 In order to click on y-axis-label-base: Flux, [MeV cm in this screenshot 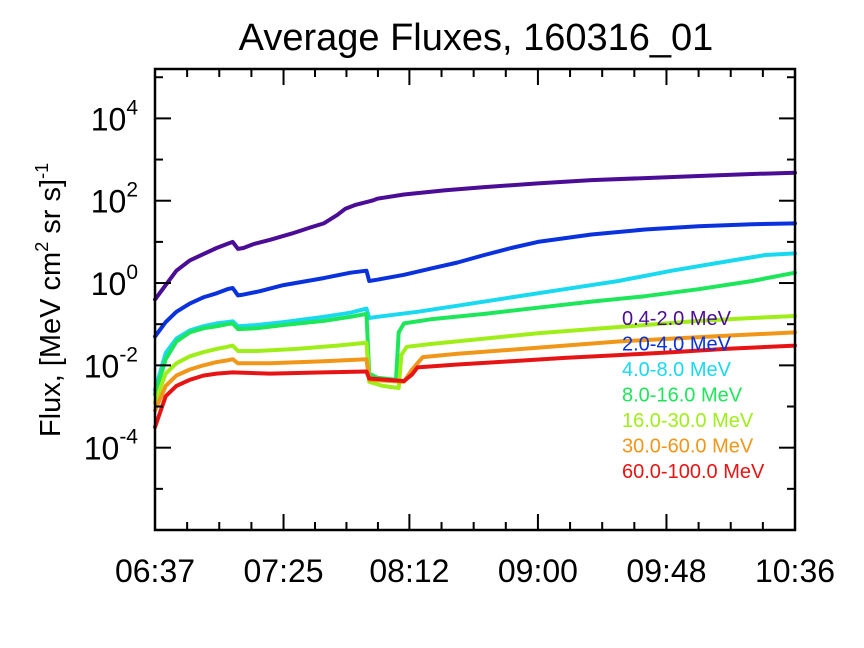, I will do `click(51, 344)`.